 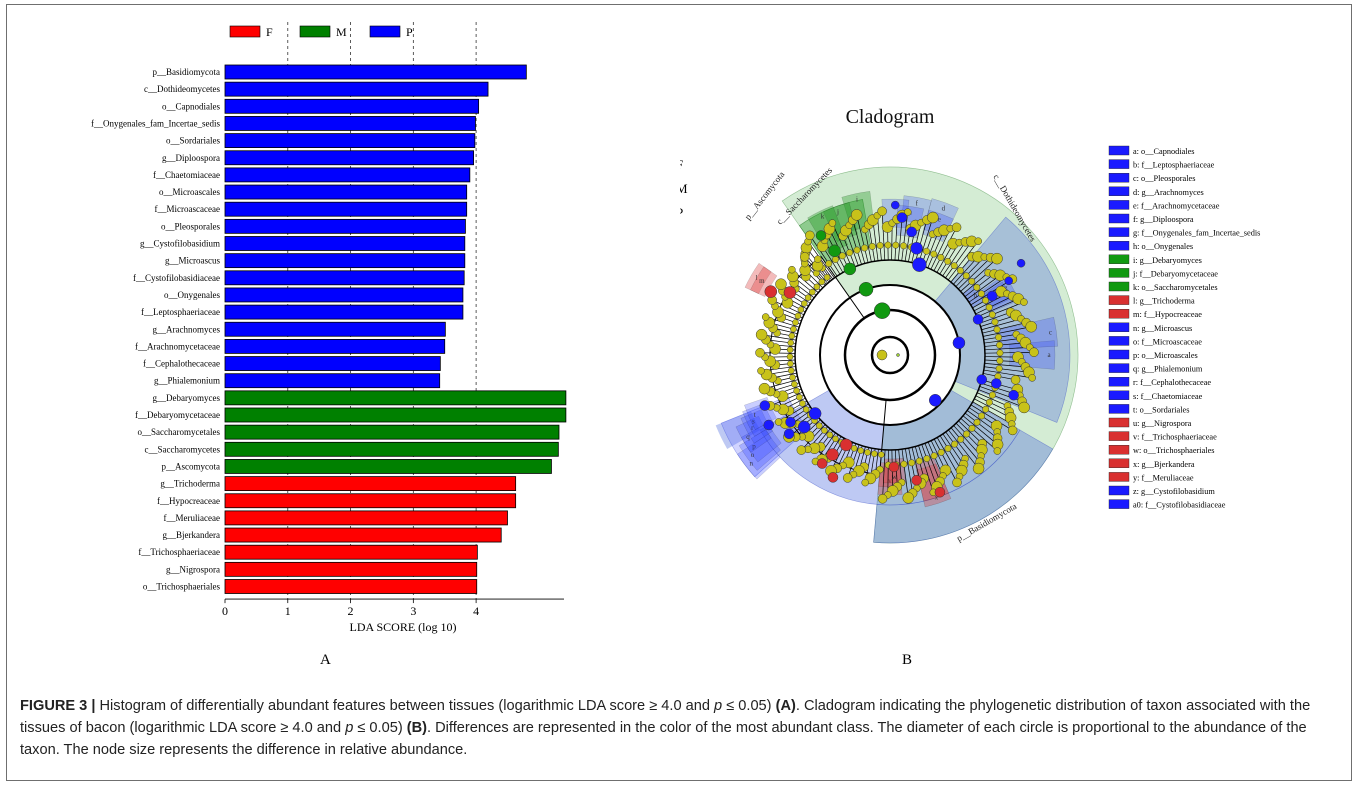 What do you see at coordinates (352, 106) in the screenshot?
I see `bar-o__Capnodiales` at bounding box center [352, 106].